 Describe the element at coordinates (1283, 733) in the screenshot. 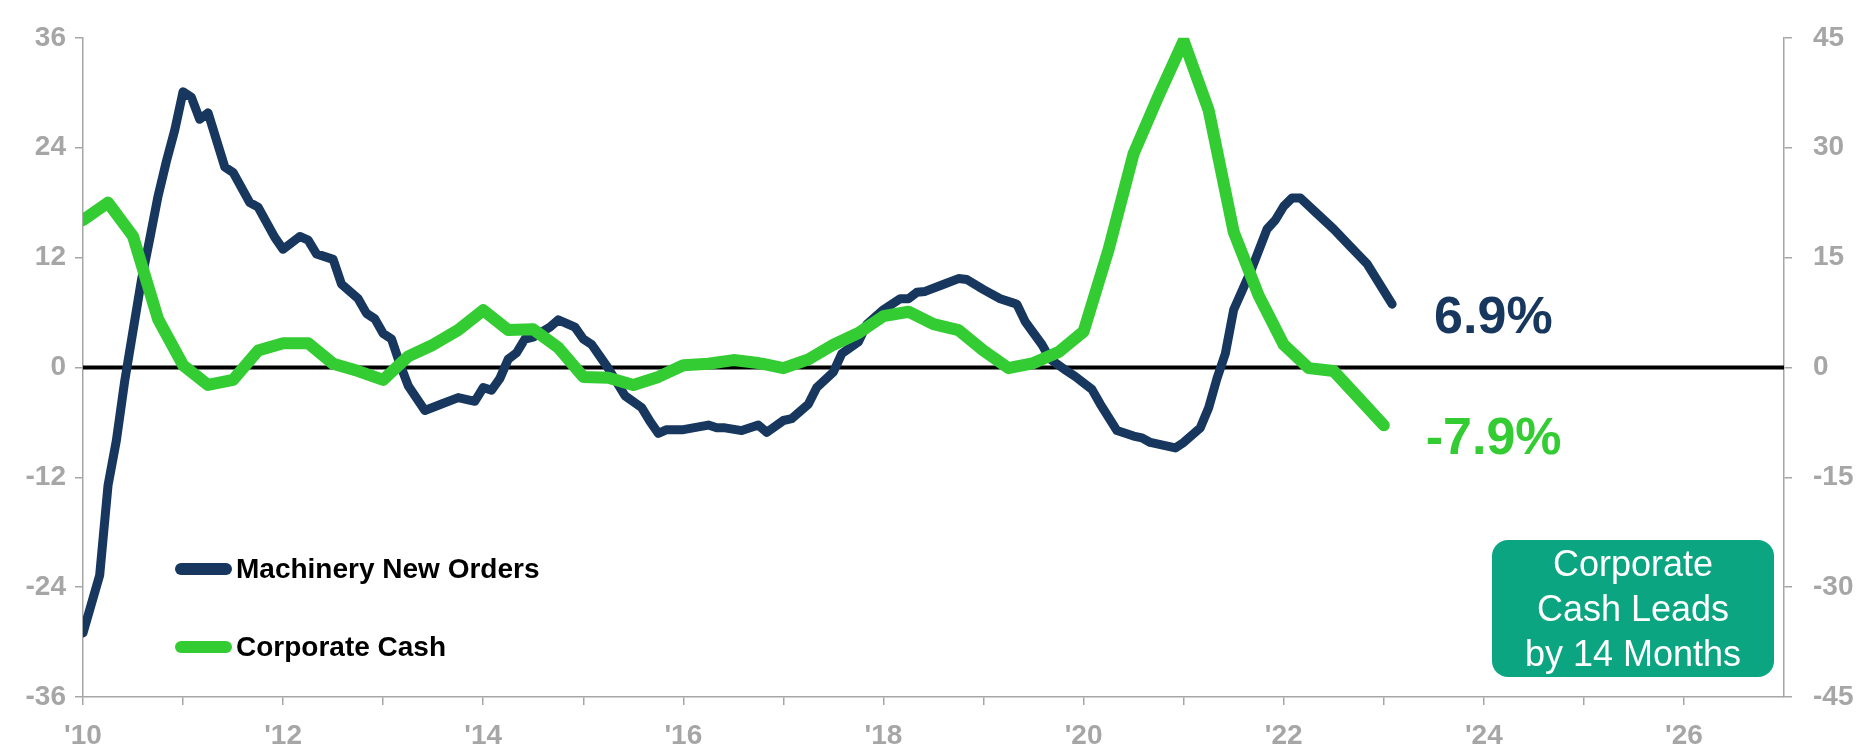

I see `x-tick-label: '22` at that location.